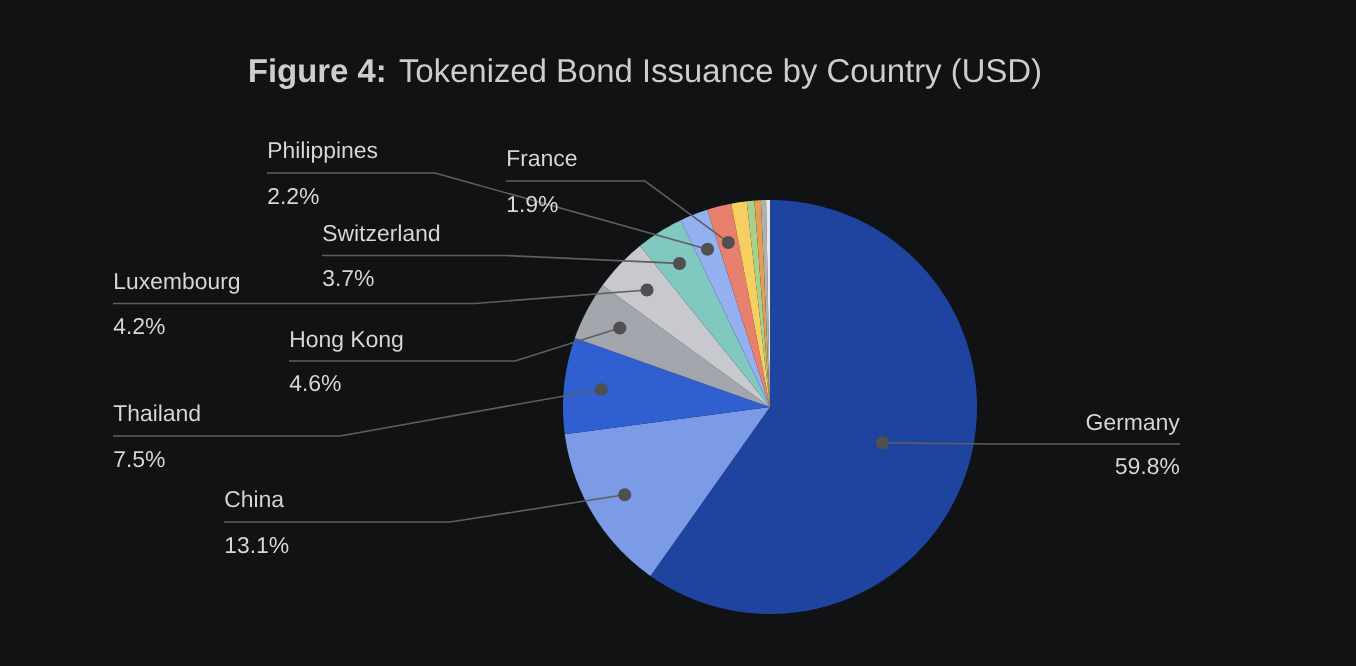 This screenshot has height=666, width=1356. Describe the element at coordinates (139, 326) in the screenshot. I see `data-label: 4.2%` at that location.